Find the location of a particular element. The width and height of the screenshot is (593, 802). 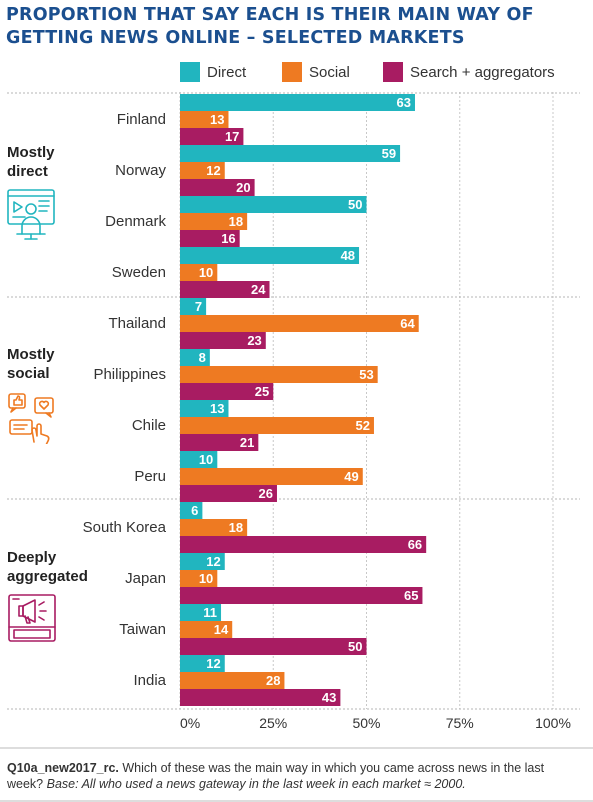

group-label-mostly-direct-line-1: Mostly is located at coordinates (31, 152).